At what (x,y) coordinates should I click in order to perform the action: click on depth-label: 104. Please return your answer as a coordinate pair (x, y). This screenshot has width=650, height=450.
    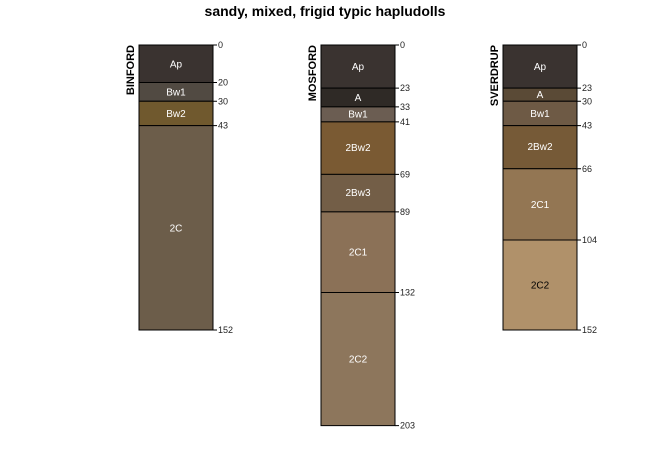
    Looking at the image, I should click on (589, 240).